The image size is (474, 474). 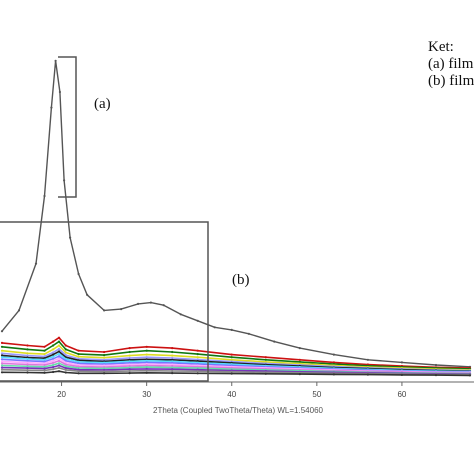 I want to click on x-tick-label: 40, so click(x=231, y=394).